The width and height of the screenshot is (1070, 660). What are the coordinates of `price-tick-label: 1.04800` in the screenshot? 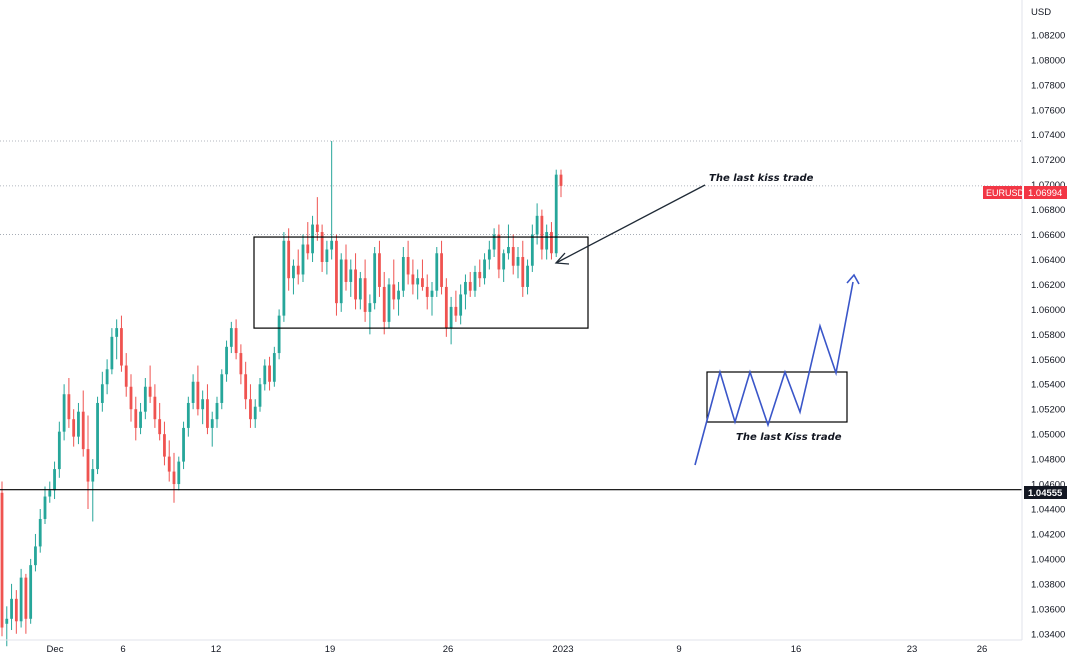 It's located at (1048, 460).